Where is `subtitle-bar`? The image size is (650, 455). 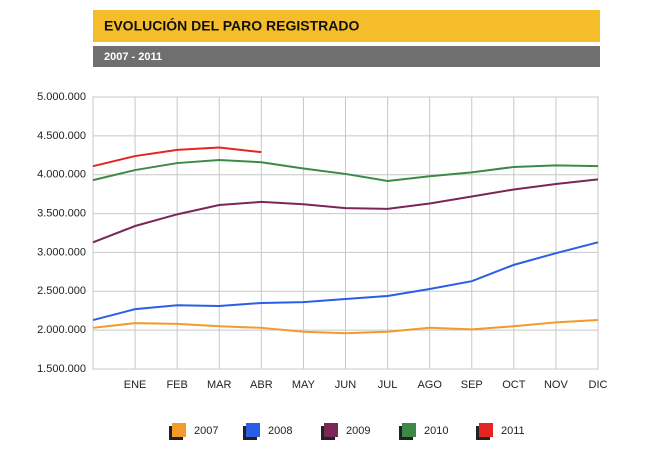 subtitle-bar is located at coordinates (346, 56).